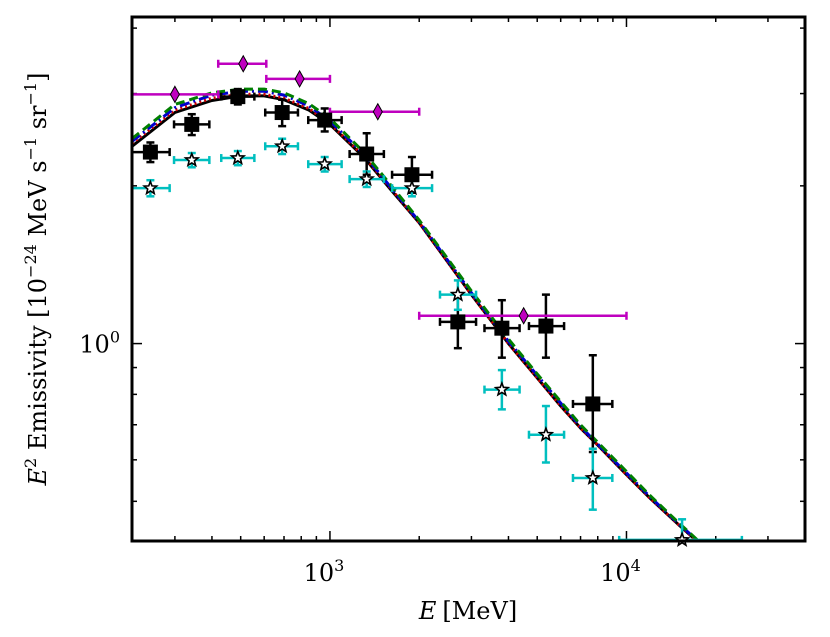 This screenshot has height=637, width=830. What do you see at coordinates (38, 202) in the screenshot?
I see `y-axis-mid: MeV s` at bounding box center [38, 202].